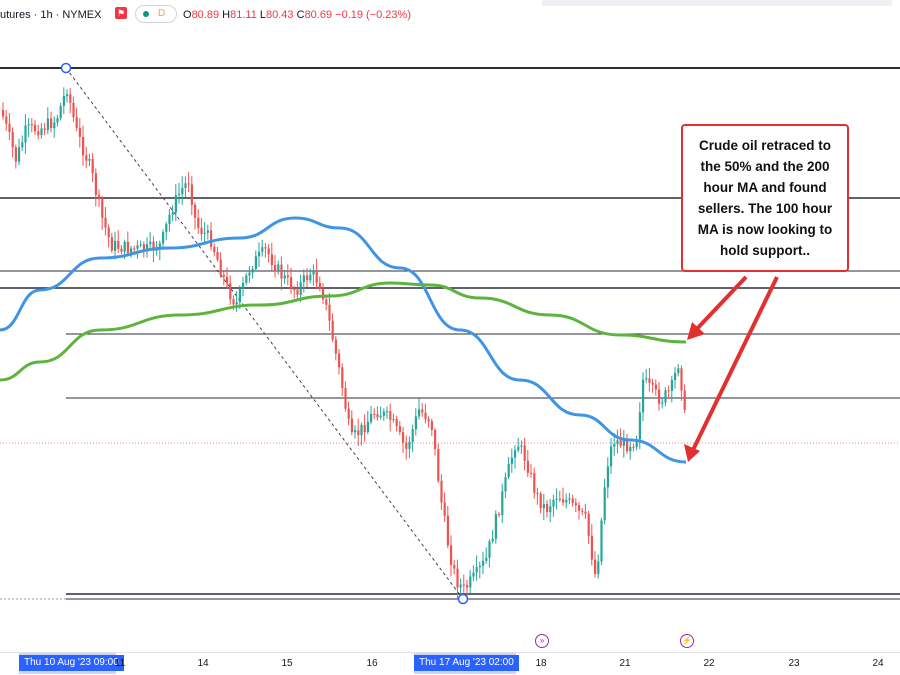 The height and width of the screenshot is (675, 900). I want to click on time-range-start-label: Thu 10 Aug '23 09:00, so click(71, 663).